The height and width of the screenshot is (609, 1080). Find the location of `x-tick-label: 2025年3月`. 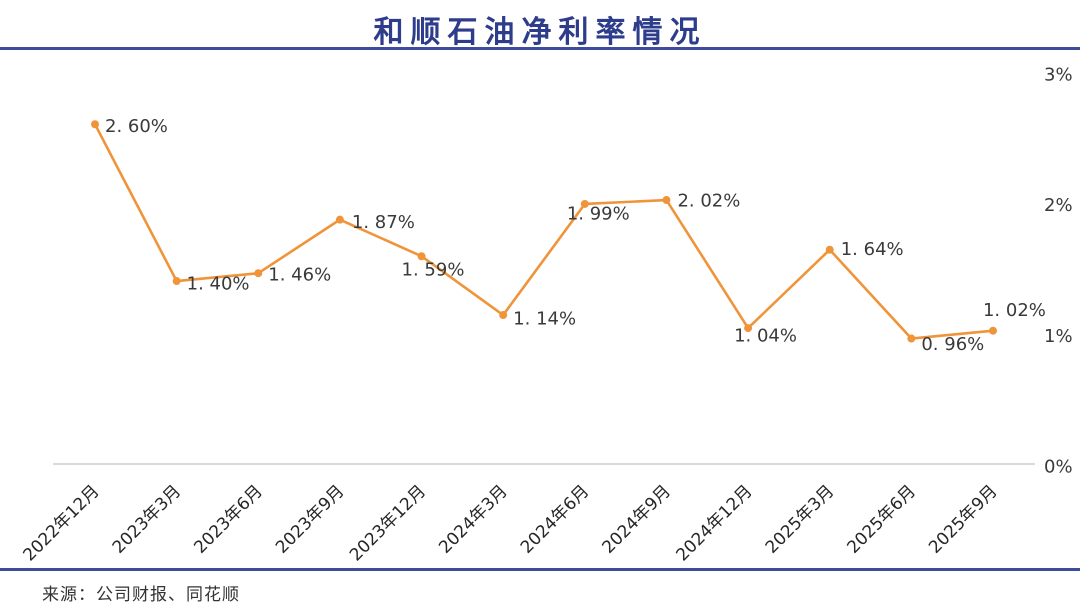

x-tick-label: 2025年3月 is located at coordinates (800, 519).